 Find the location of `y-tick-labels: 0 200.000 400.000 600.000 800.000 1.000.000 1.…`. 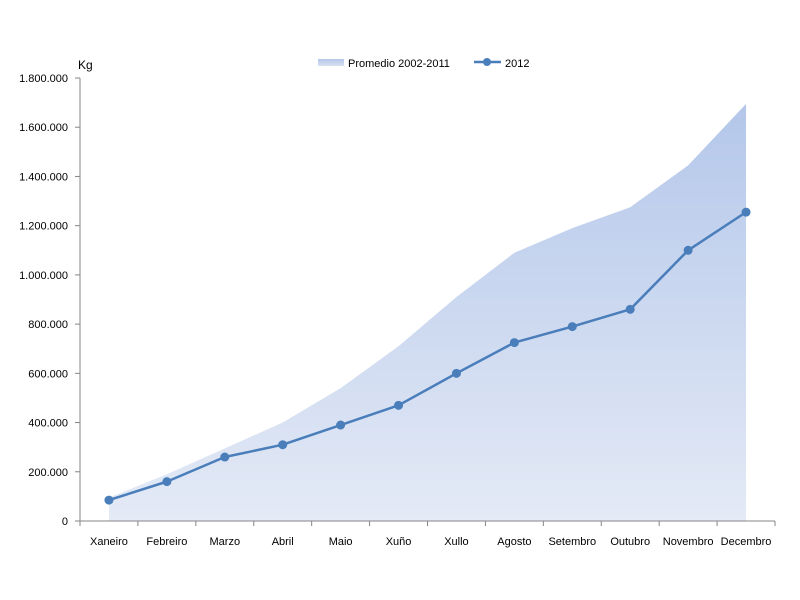

y-tick-labels: 0 200.000 400.000 600.000 800.000 1.000.000 1.… is located at coordinates (43, 300).